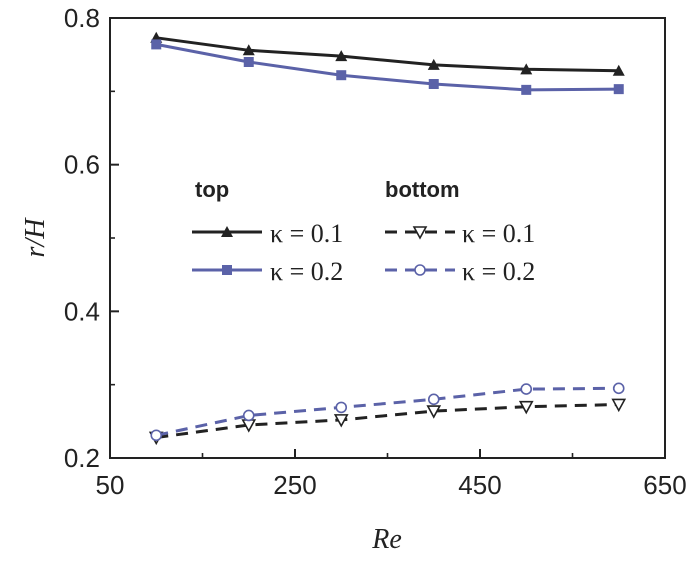  Describe the element at coordinates (294, 485) in the screenshot. I see `x-tick-label: 250` at that location.